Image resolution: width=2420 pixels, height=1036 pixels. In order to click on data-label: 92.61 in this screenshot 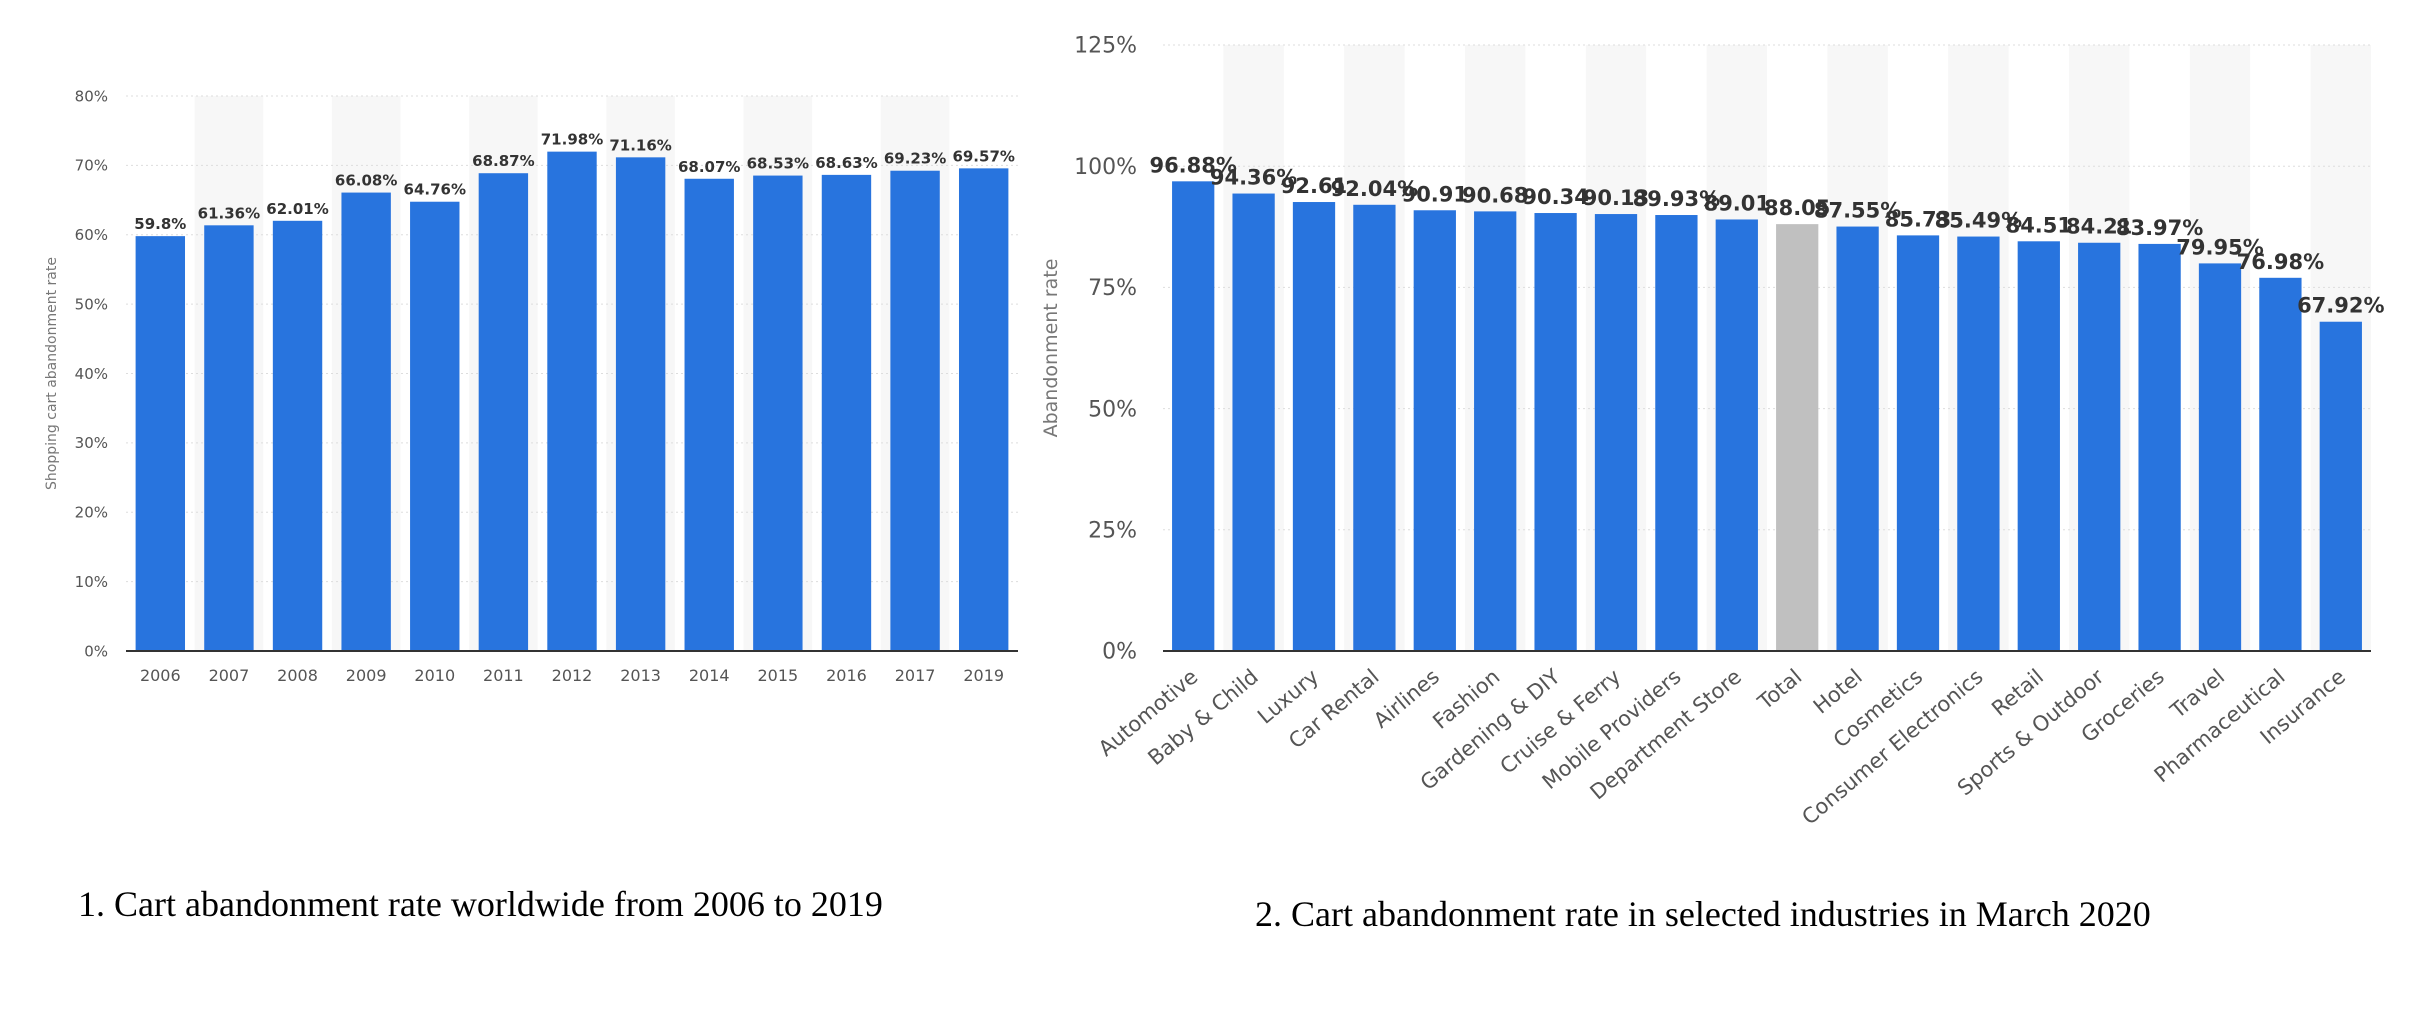, I will do `click(1314, 186)`.